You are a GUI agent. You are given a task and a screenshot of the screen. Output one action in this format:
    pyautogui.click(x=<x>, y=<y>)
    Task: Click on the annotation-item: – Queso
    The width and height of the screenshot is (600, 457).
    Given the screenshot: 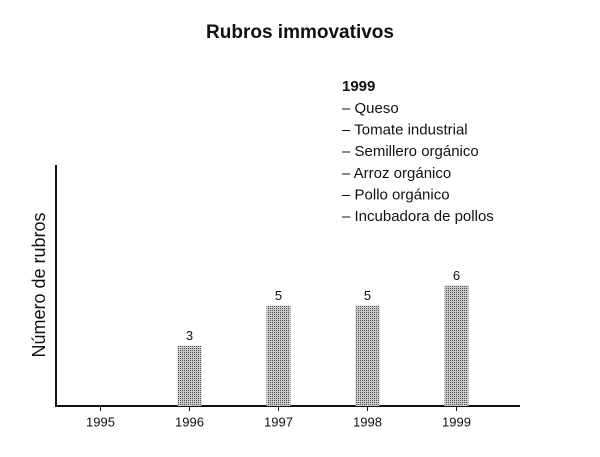 What is the action you would take?
    pyautogui.click(x=370, y=108)
    